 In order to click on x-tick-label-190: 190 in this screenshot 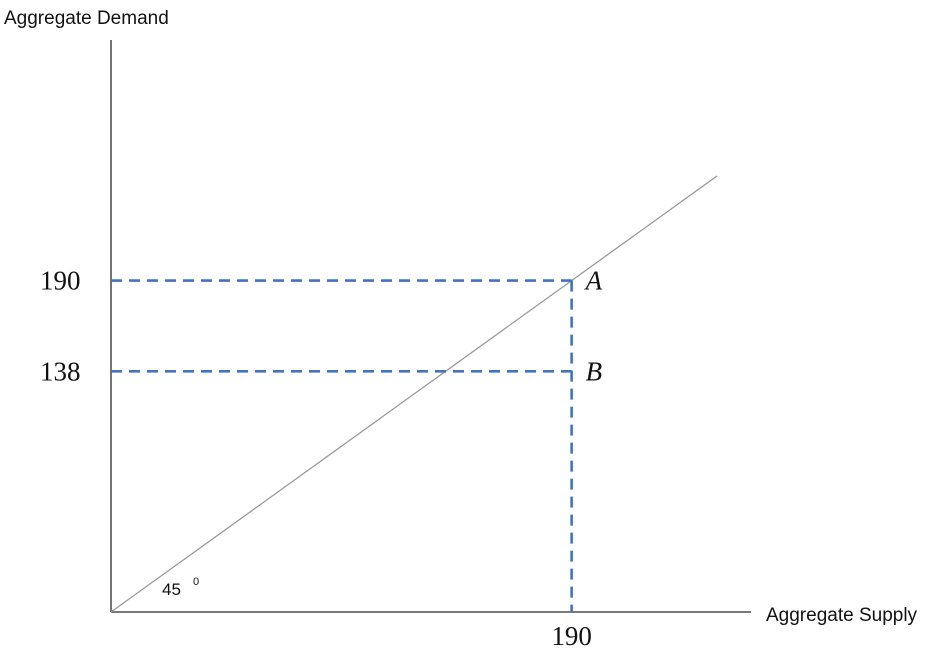, I will do `click(571, 635)`.